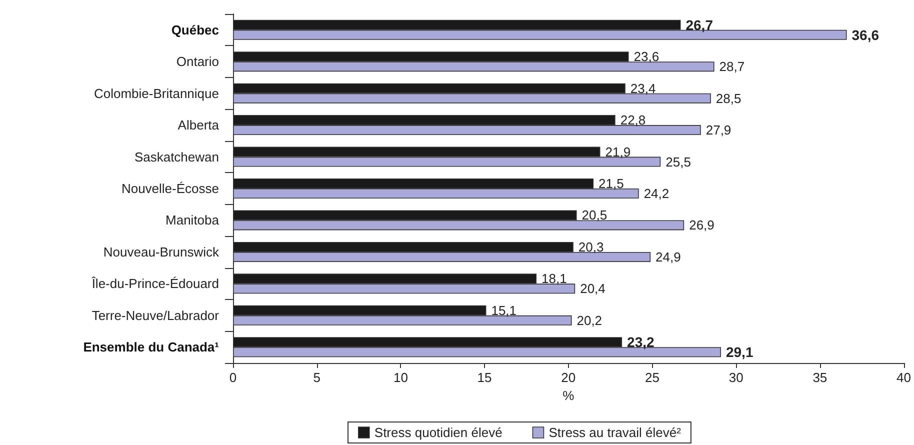  Describe the element at coordinates (176, 156) in the screenshot. I see `y-tick-label: Saskatchewan` at that location.